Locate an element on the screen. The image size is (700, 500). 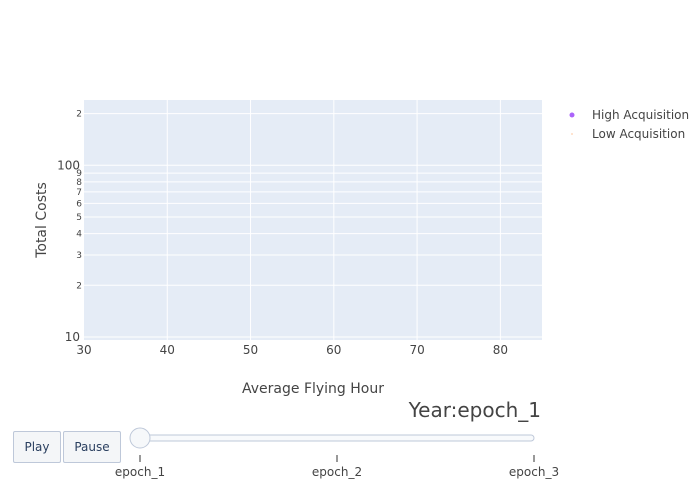
y-minor-tick-label: 9 is located at coordinates (79, 174).